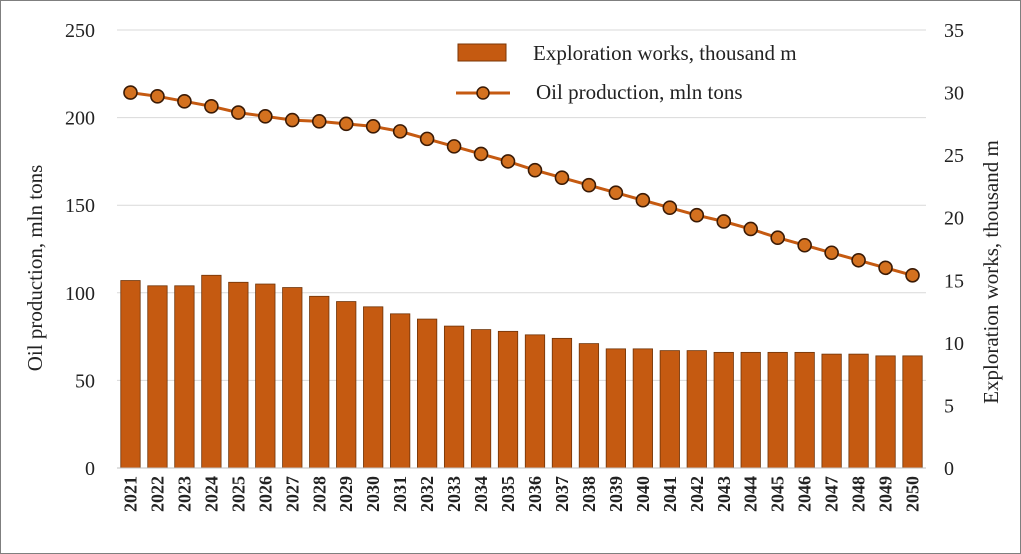 The width and height of the screenshot is (1021, 554). I want to click on x-tick-label: 2023, so click(184, 494).